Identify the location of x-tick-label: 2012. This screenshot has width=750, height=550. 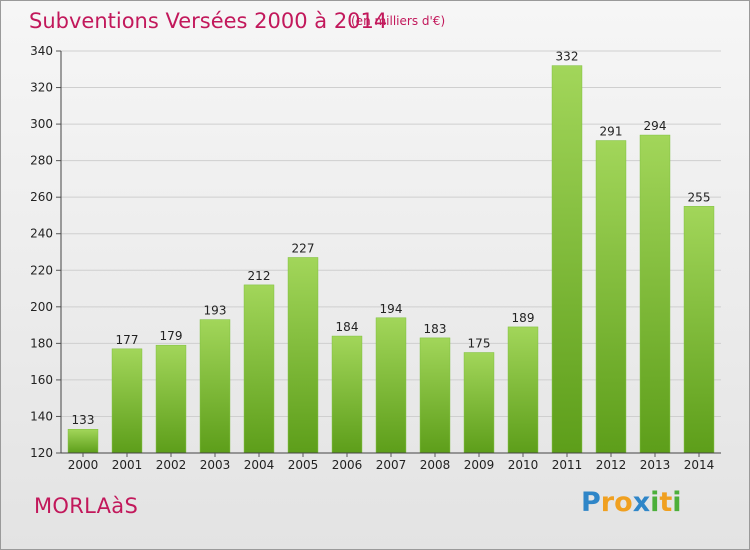
(611, 465).